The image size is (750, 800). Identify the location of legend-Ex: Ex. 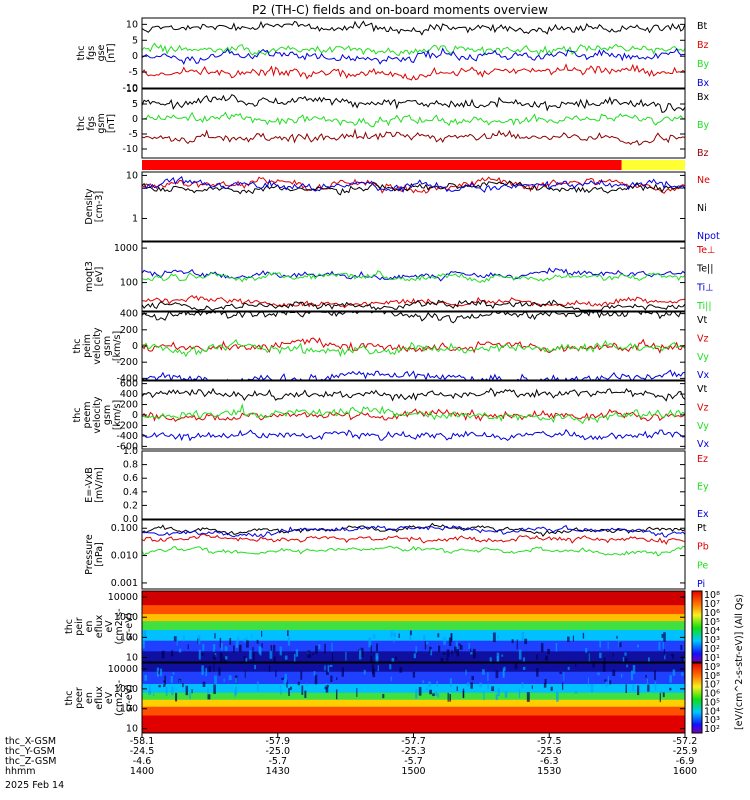
(703, 514).